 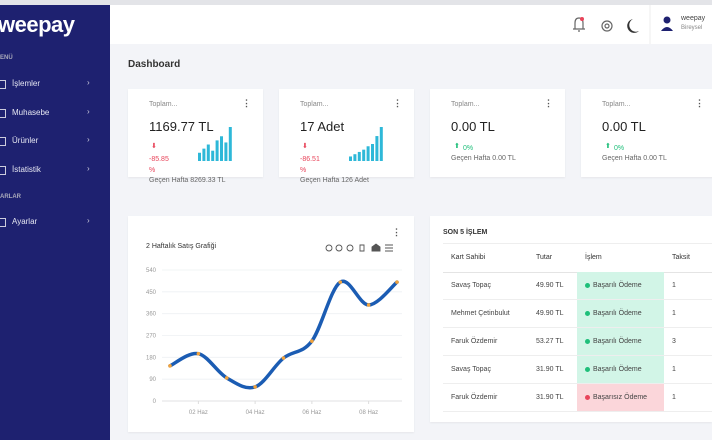 What do you see at coordinates (334, 180) in the screenshot?
I see `card-previous: Geçen Hafta 126 Adet` at bounding box center [334, 180].